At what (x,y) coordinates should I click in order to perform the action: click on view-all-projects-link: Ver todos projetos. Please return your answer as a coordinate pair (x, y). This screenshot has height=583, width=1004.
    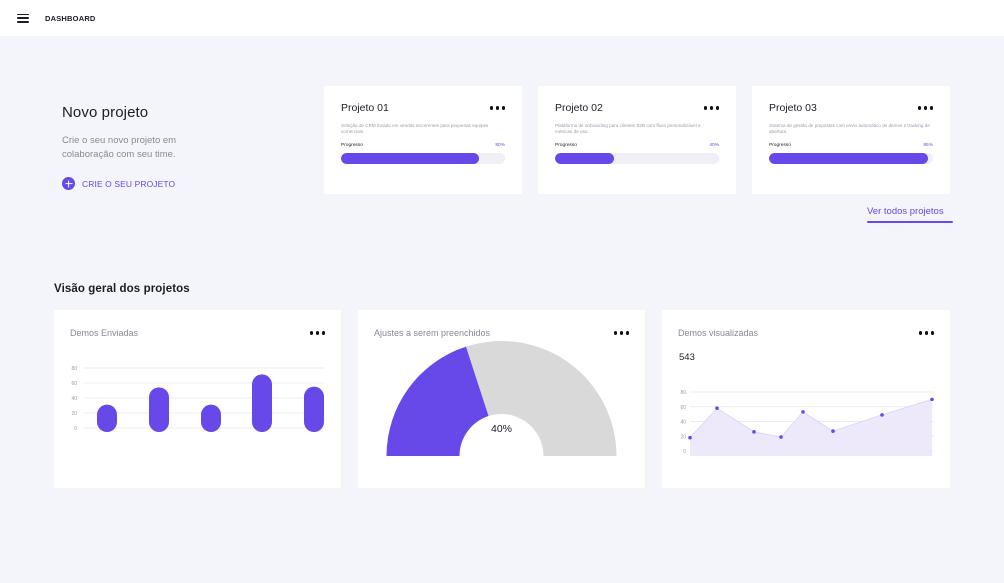
    Looking at the image, I should click on (905, 211).